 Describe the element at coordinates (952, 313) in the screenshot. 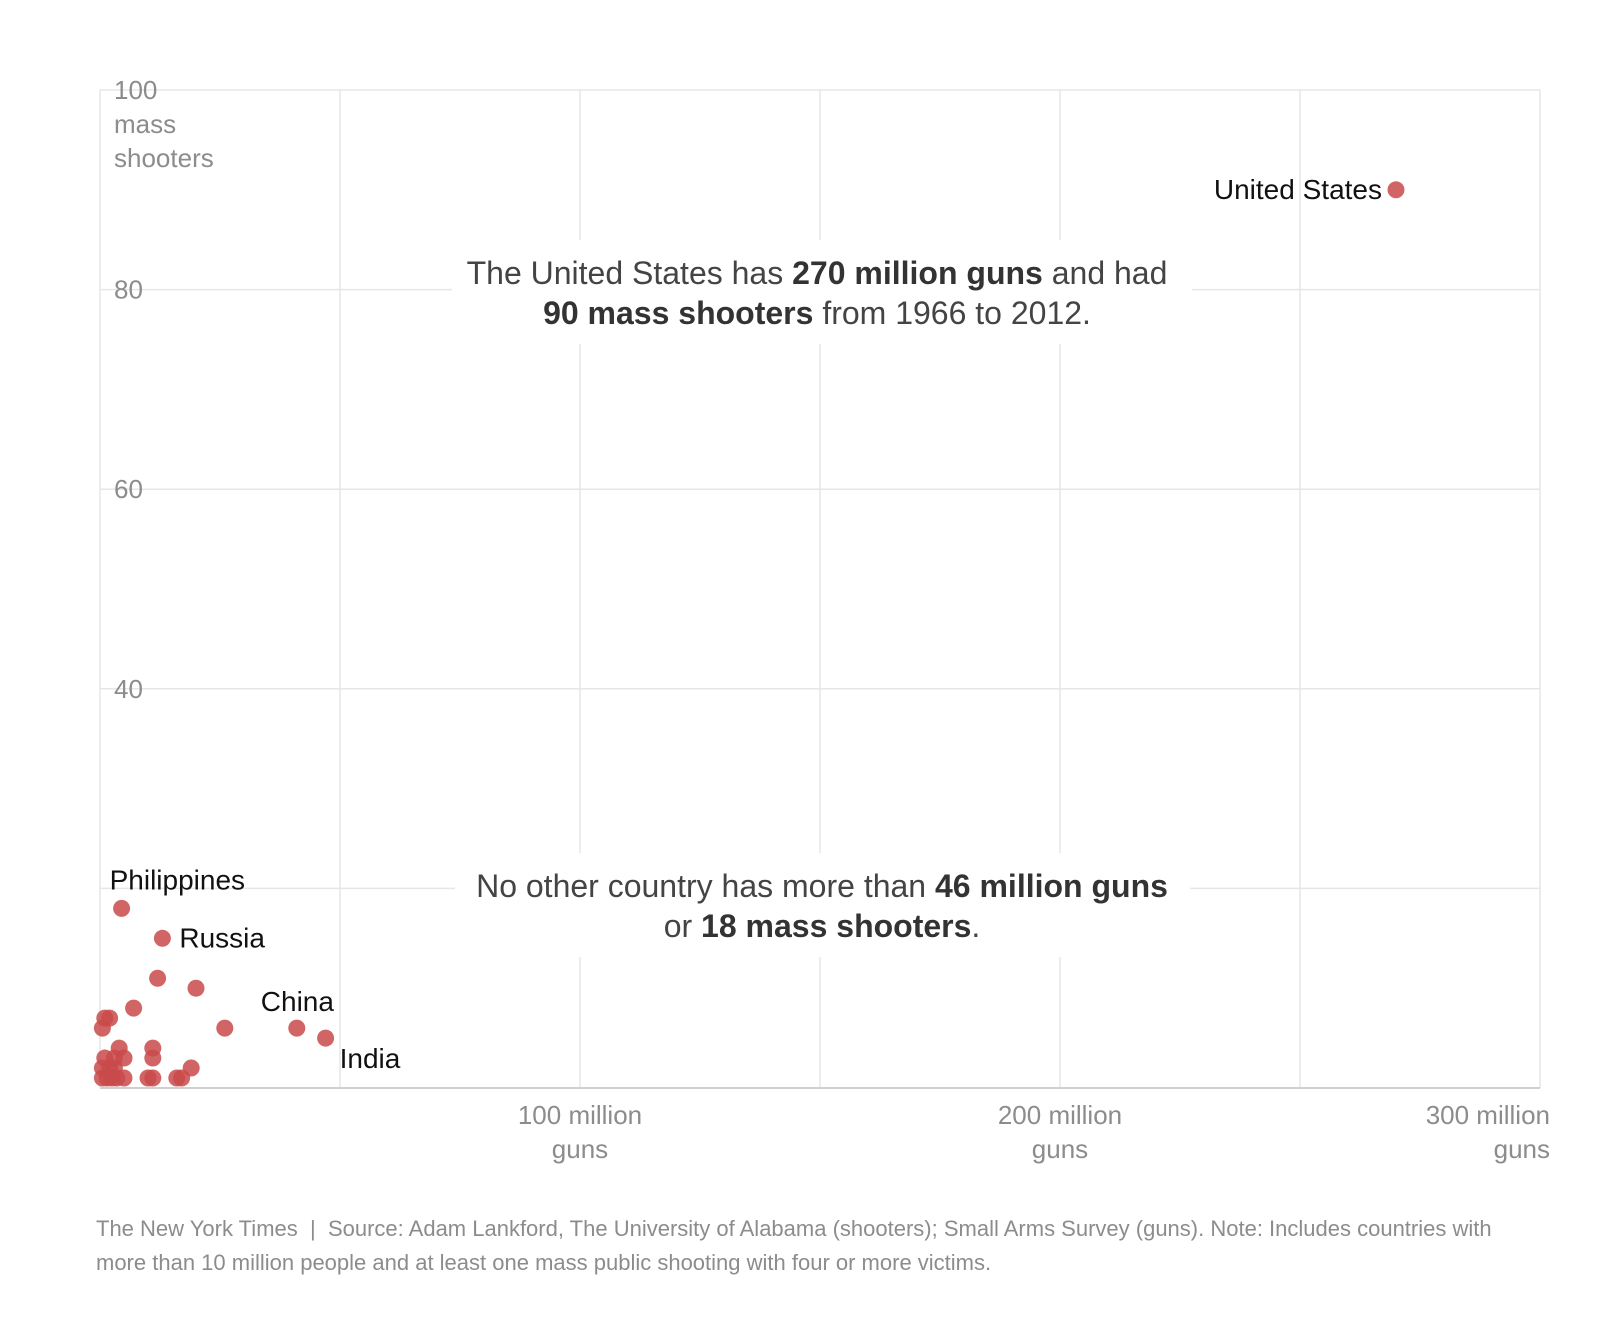

I see `annotation-text: from 1966 to 2012.` at that location.